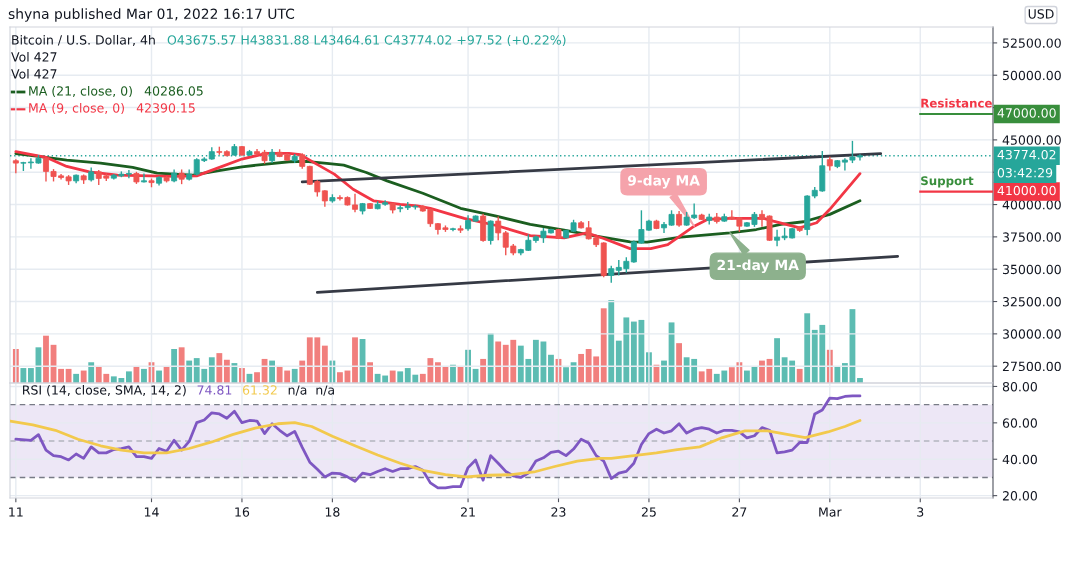  What do you see at coordinates (920, 512) in the screenshot?
I see `x-tick-label: 3` at bounding box center [920, 512].